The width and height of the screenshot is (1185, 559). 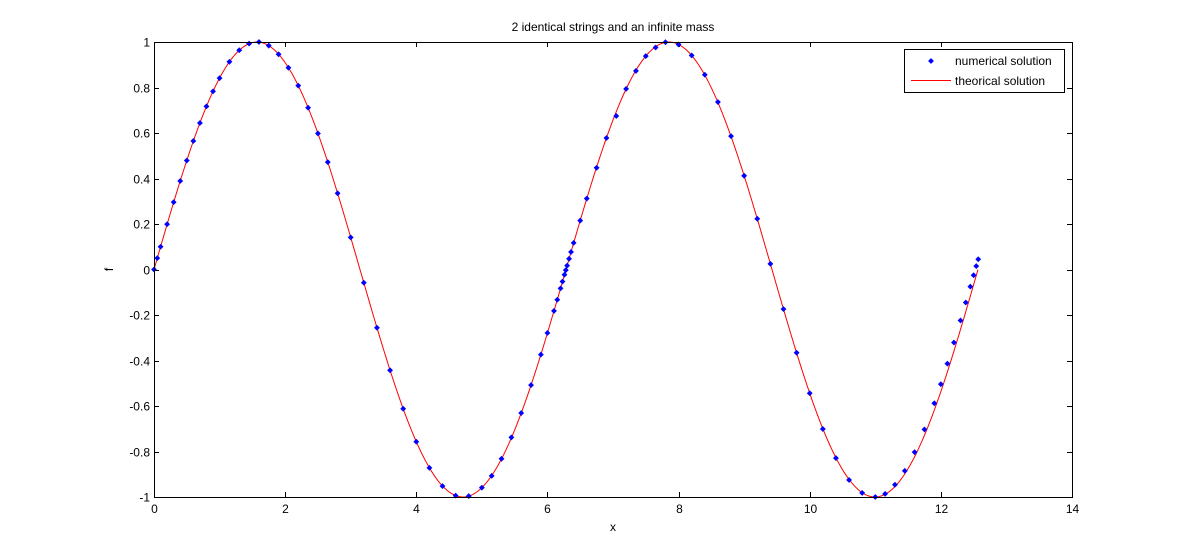 What do you see at coordinates (139, 407) in the screenshot?
I see `y-tick-label: -0.6` at bounding box center [139, 407].